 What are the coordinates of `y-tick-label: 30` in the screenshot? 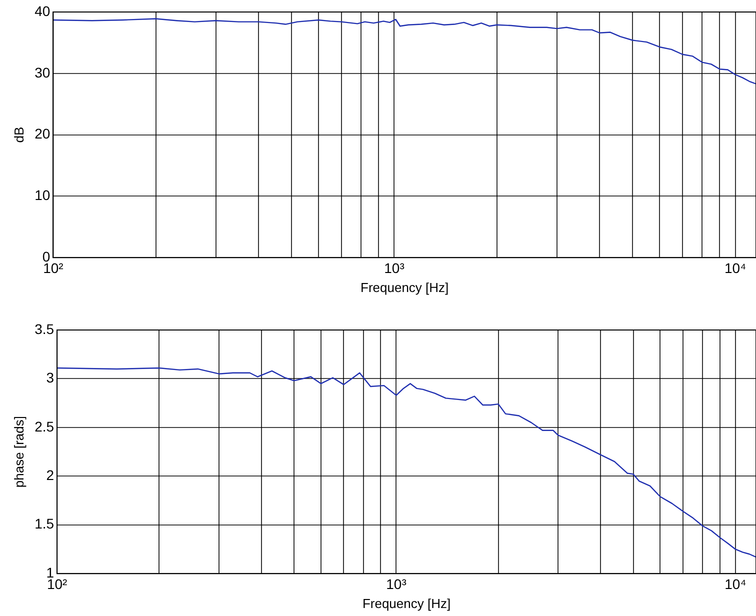 It's located at (42, 72).